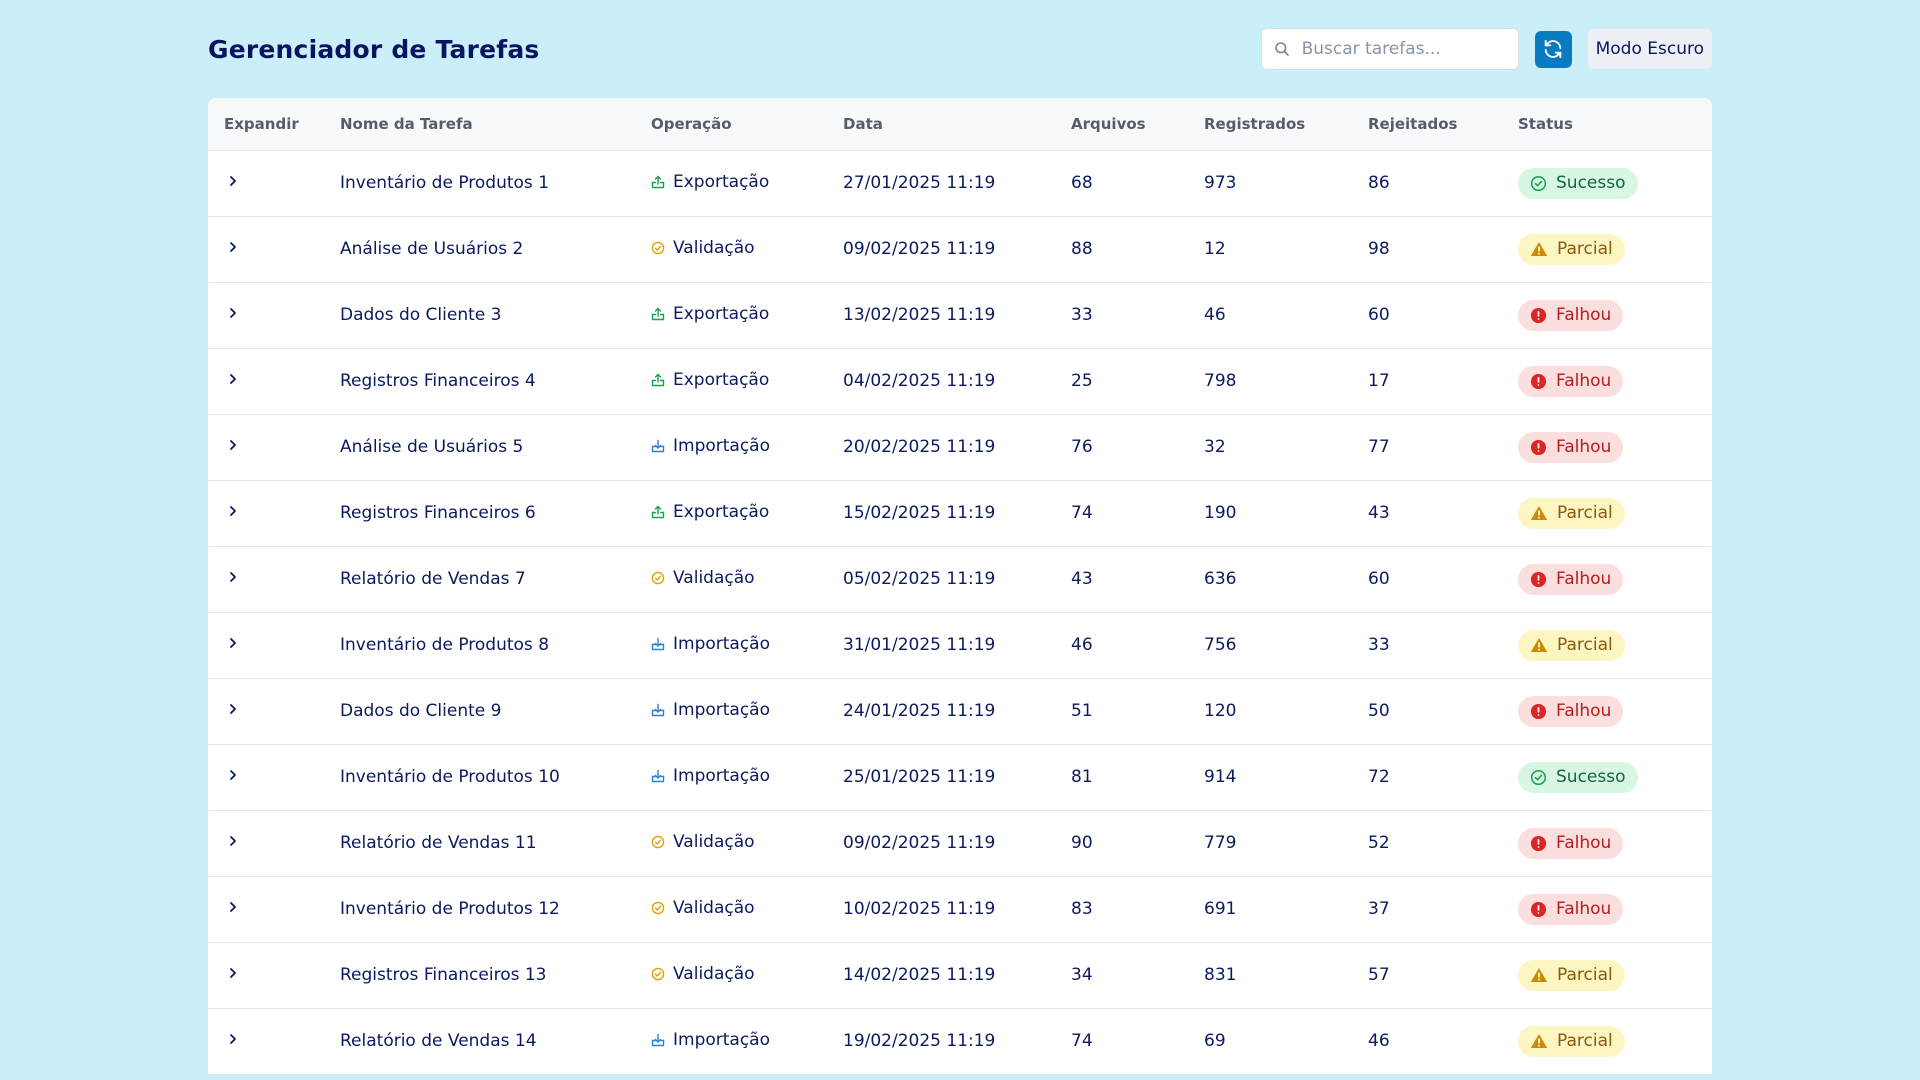  Describe the element at coordinates (1220, 183) in the screenshot. I see `registered-cell: 973` at that location.